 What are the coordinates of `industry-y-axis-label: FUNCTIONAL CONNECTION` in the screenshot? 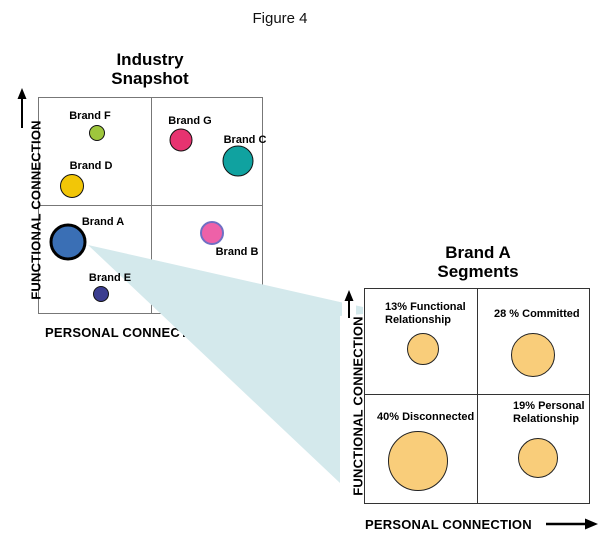 It's located at (36, 210).